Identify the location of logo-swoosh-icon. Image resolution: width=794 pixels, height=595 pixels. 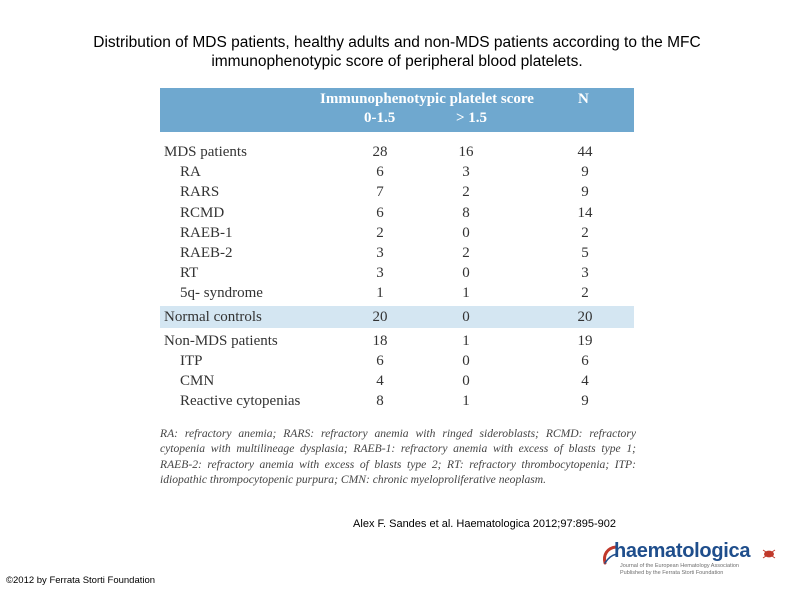
(610, 555).